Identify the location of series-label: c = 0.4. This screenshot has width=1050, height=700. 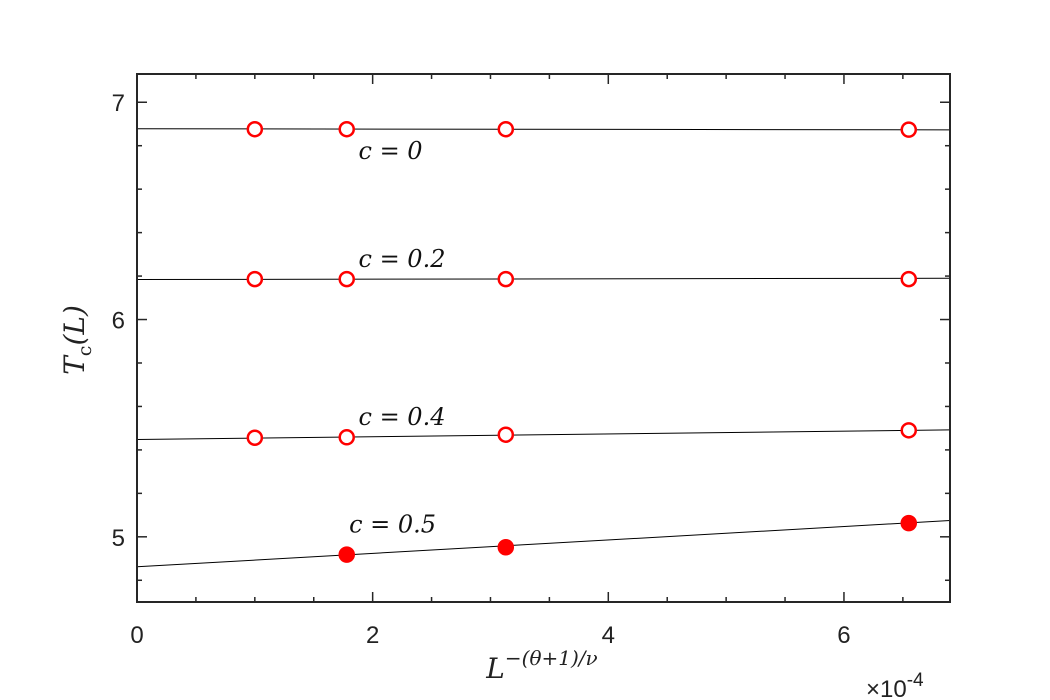
(402, 417).